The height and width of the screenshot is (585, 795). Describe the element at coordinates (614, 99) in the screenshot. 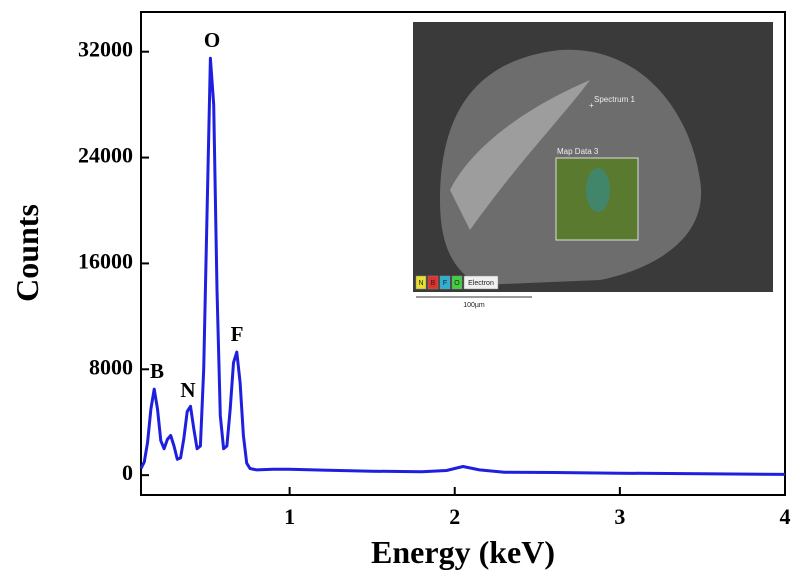

I see `inset-spectrum-label: Spectrum 1` at that location.